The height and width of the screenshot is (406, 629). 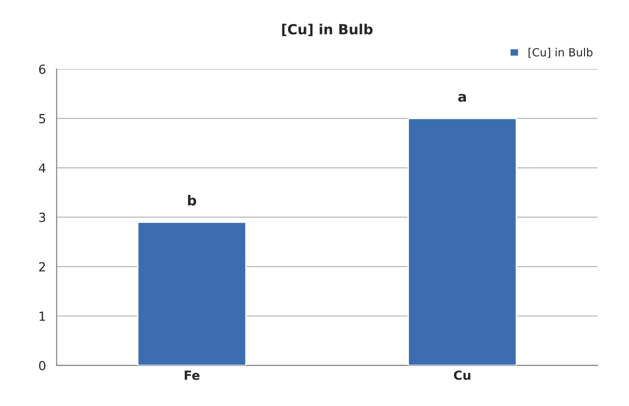 What do you see at coordinates (42, 217) in the screenshot?
I see `y-tick-label: 3` at bounding box center [42, 217].